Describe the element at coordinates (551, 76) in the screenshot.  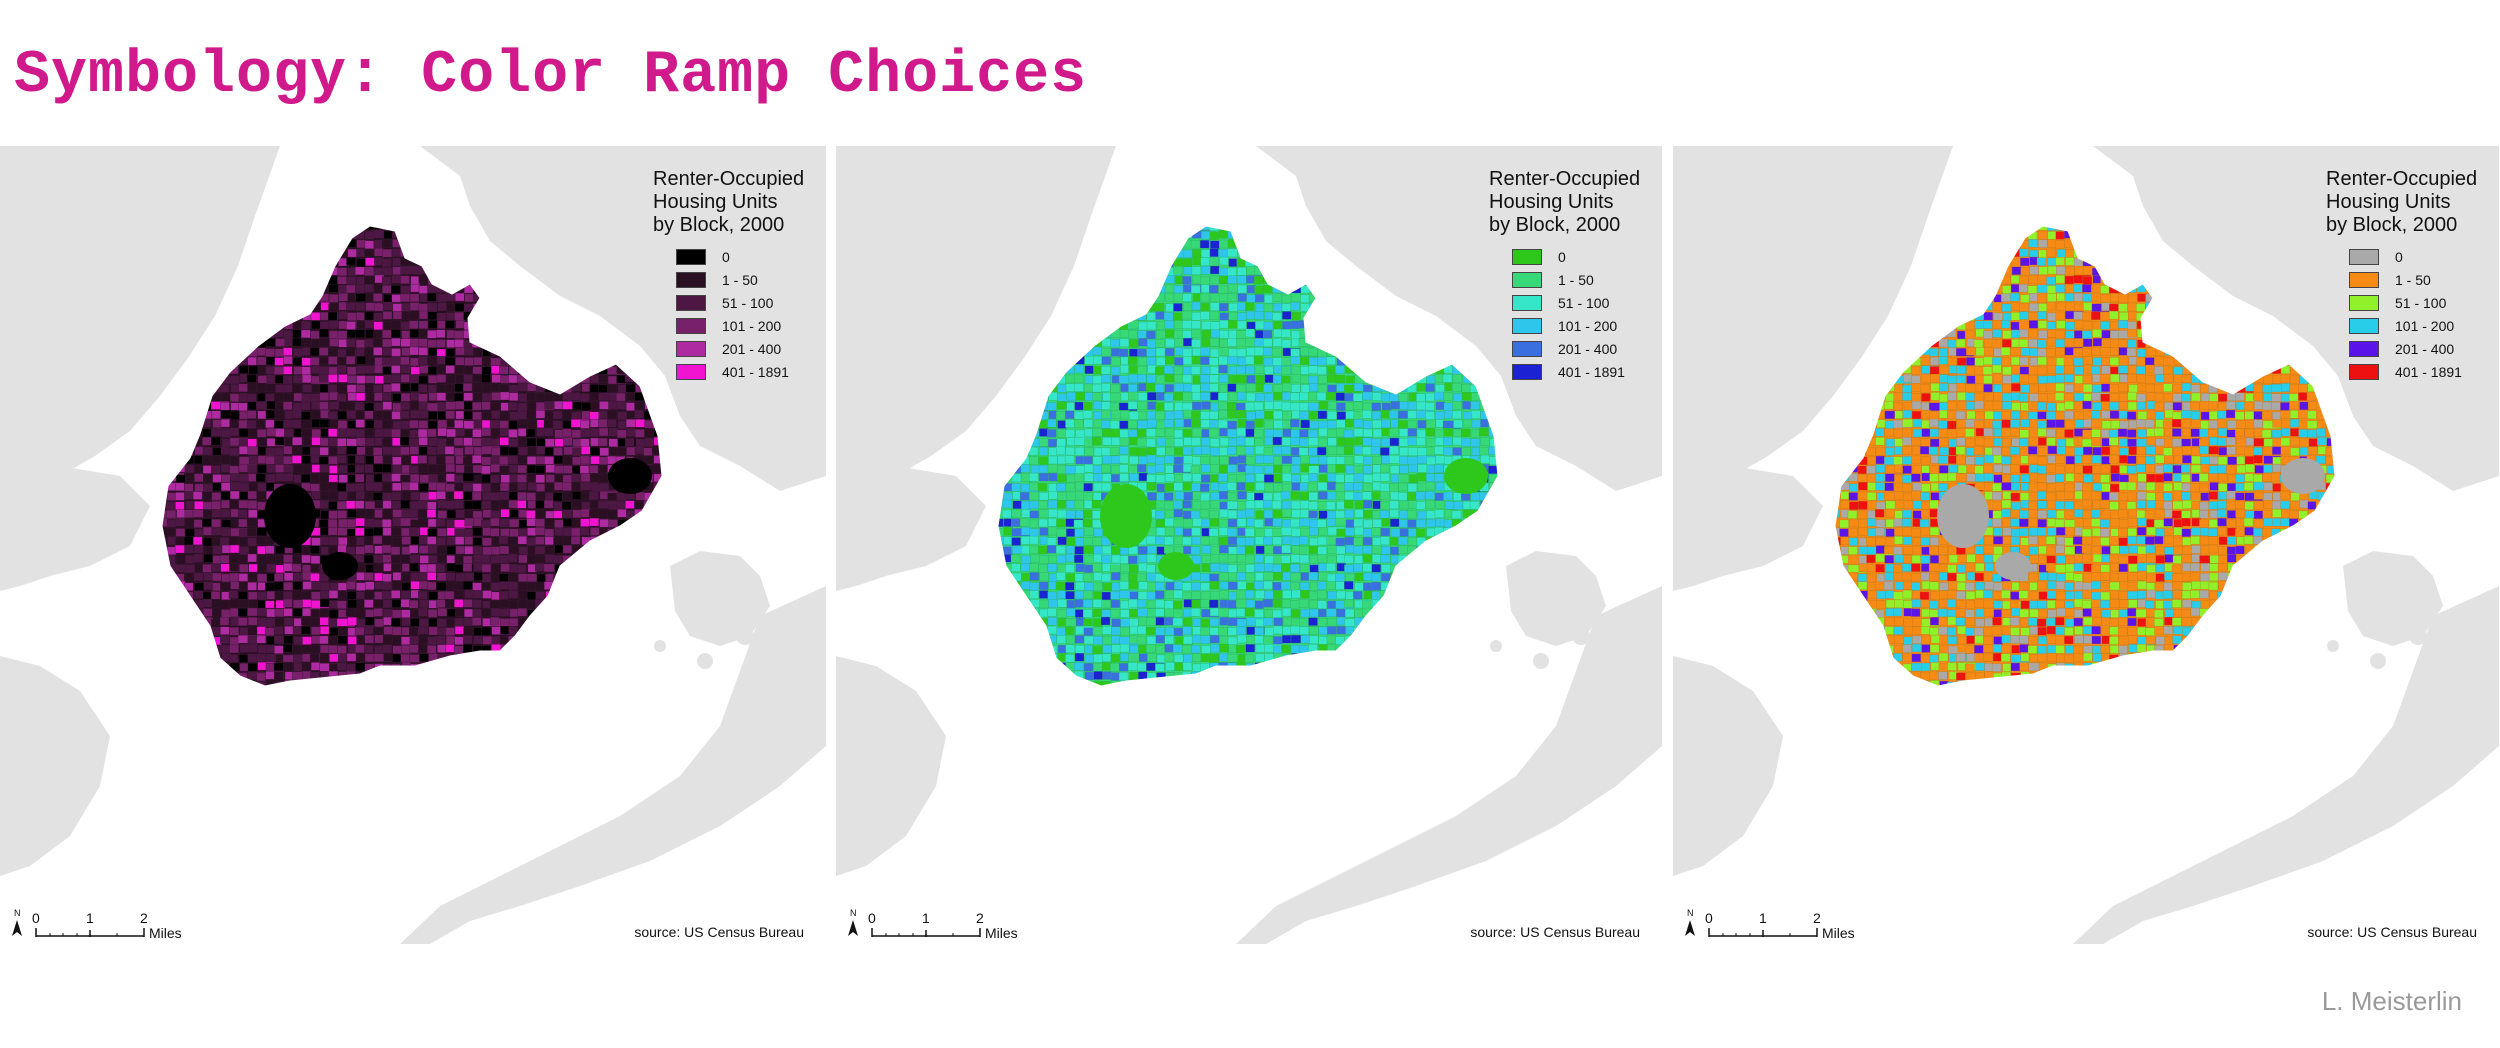
I see `slide-title: Symbology: Color Ramp Choices` at that location.